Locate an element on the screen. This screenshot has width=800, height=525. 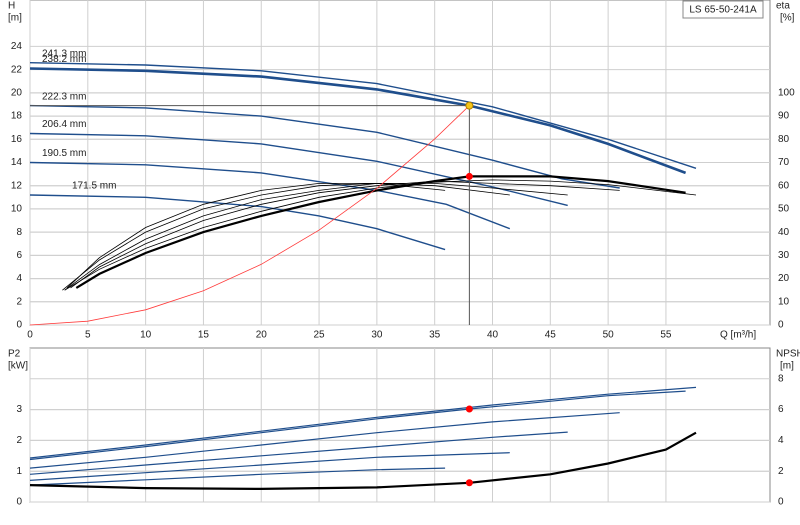
y2-tick-label: 50 is located at coordinates (784, 209).